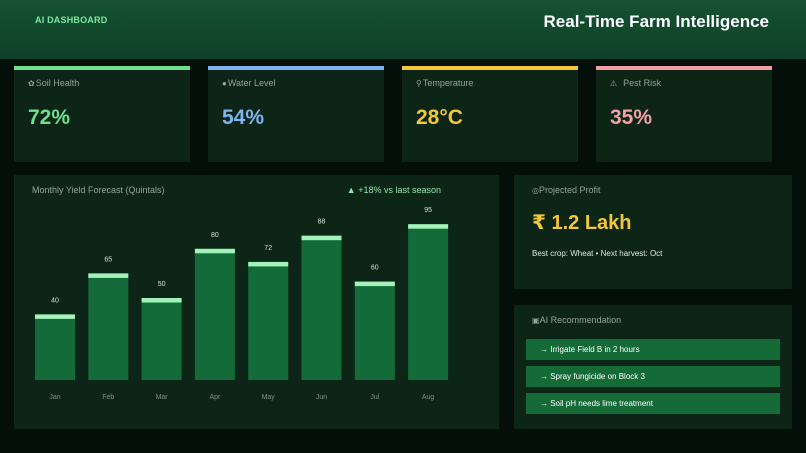 This screenshot has height=453, width=806. I want to click on recommendation-label: AI Recommendation, so click(580, 320).